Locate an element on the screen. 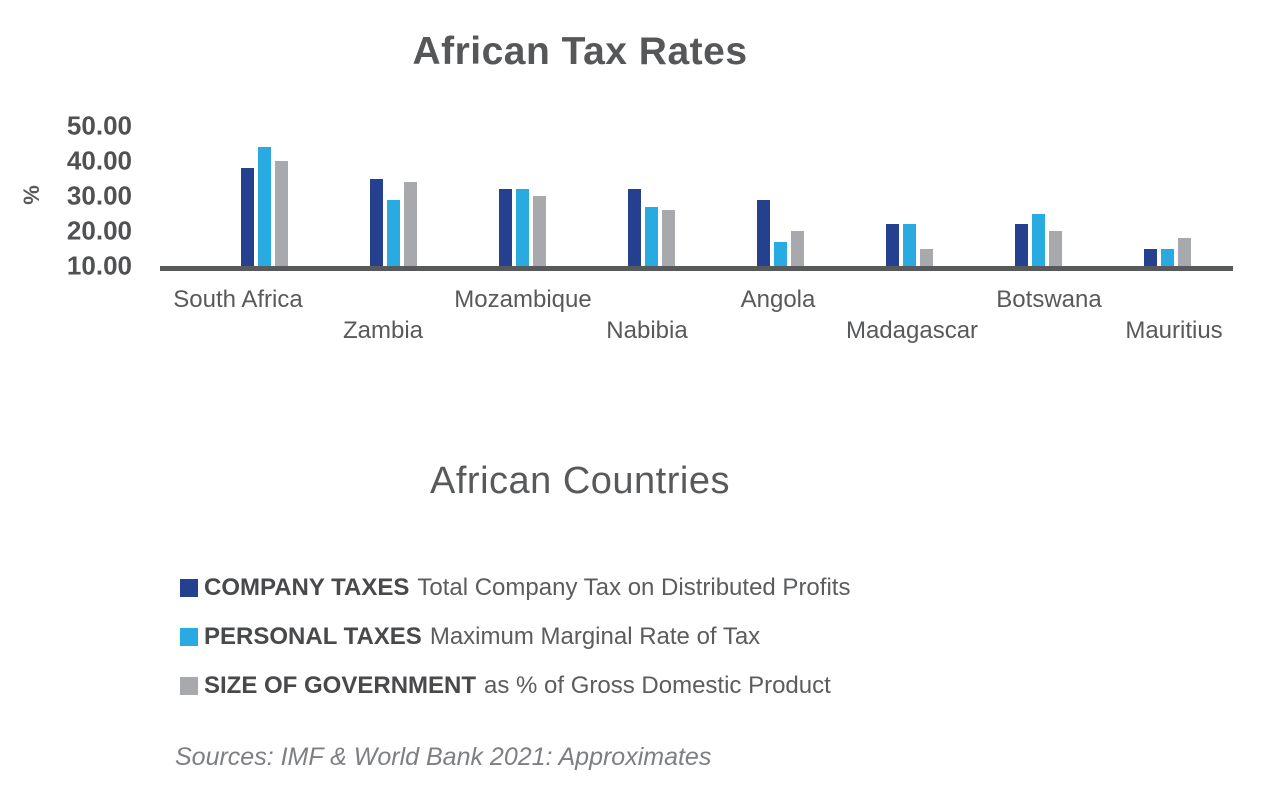  bar-personal-taxes-madagascar is located at coordinates (909, 245).